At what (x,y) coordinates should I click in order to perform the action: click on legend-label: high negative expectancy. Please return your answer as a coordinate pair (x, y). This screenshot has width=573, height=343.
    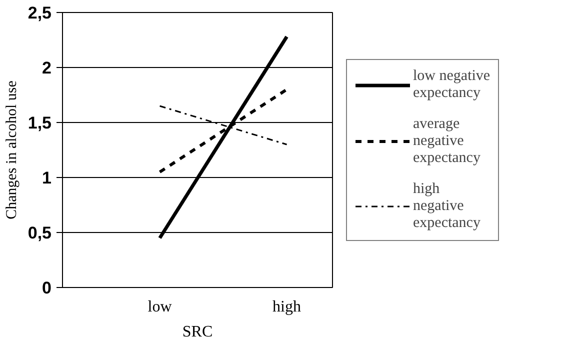
    Looking at the image, I should click on (446, 206).